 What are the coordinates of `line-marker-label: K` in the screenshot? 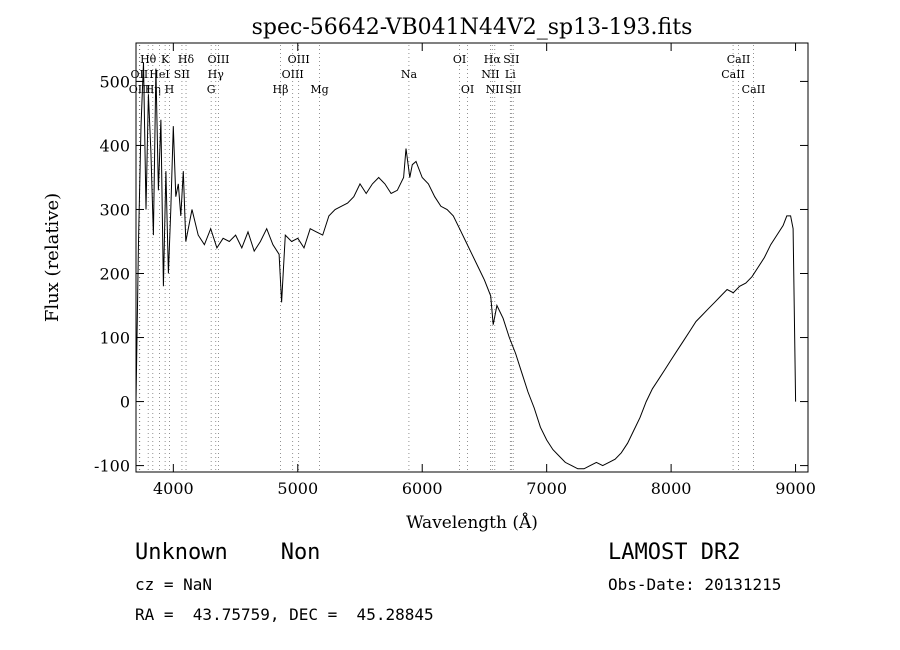 It's located at (165, 59).